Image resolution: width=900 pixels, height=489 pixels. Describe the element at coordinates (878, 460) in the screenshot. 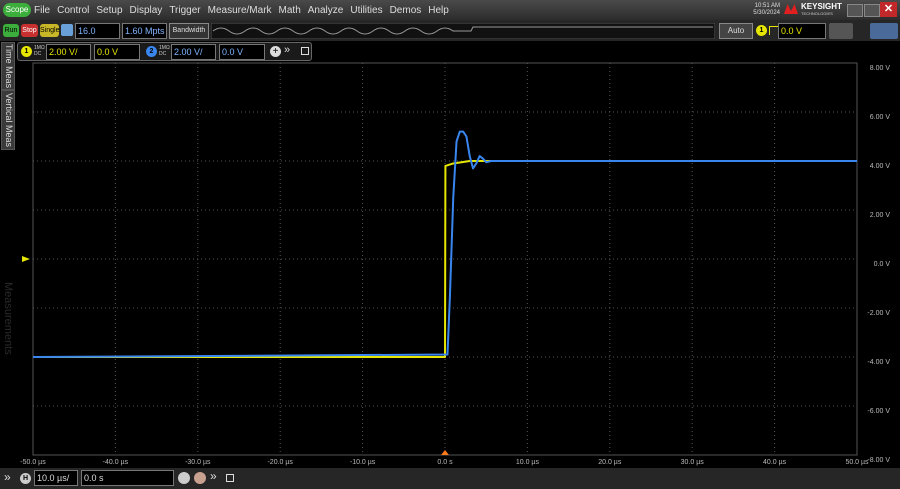

I see `y-tick-label: -8.00 V` at that location.